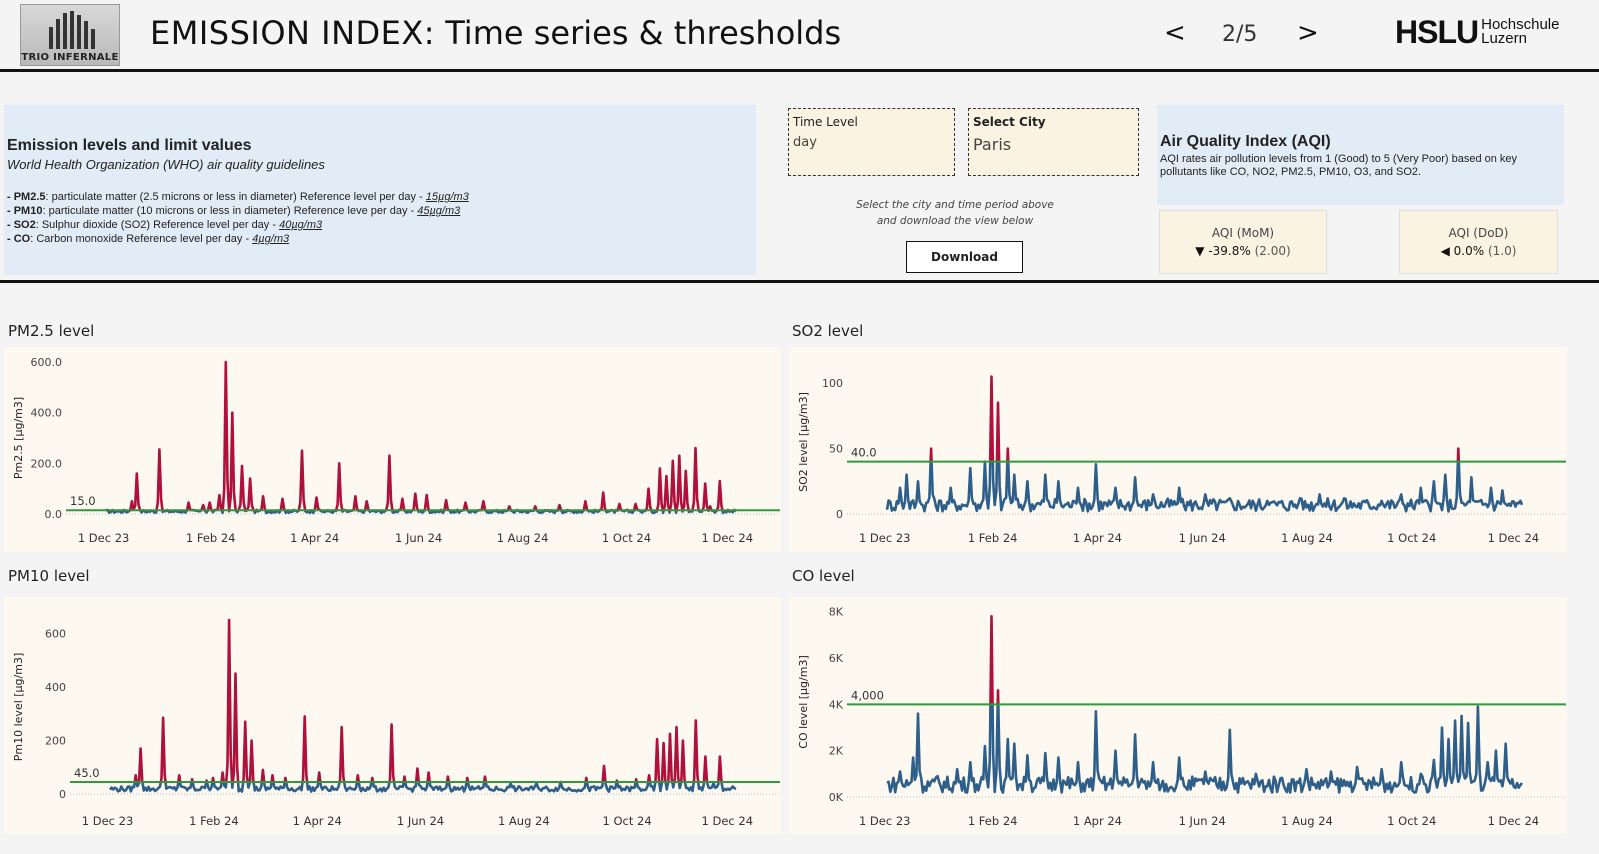  I want to click on pm10-series-below-threshold, so click(422, 787).